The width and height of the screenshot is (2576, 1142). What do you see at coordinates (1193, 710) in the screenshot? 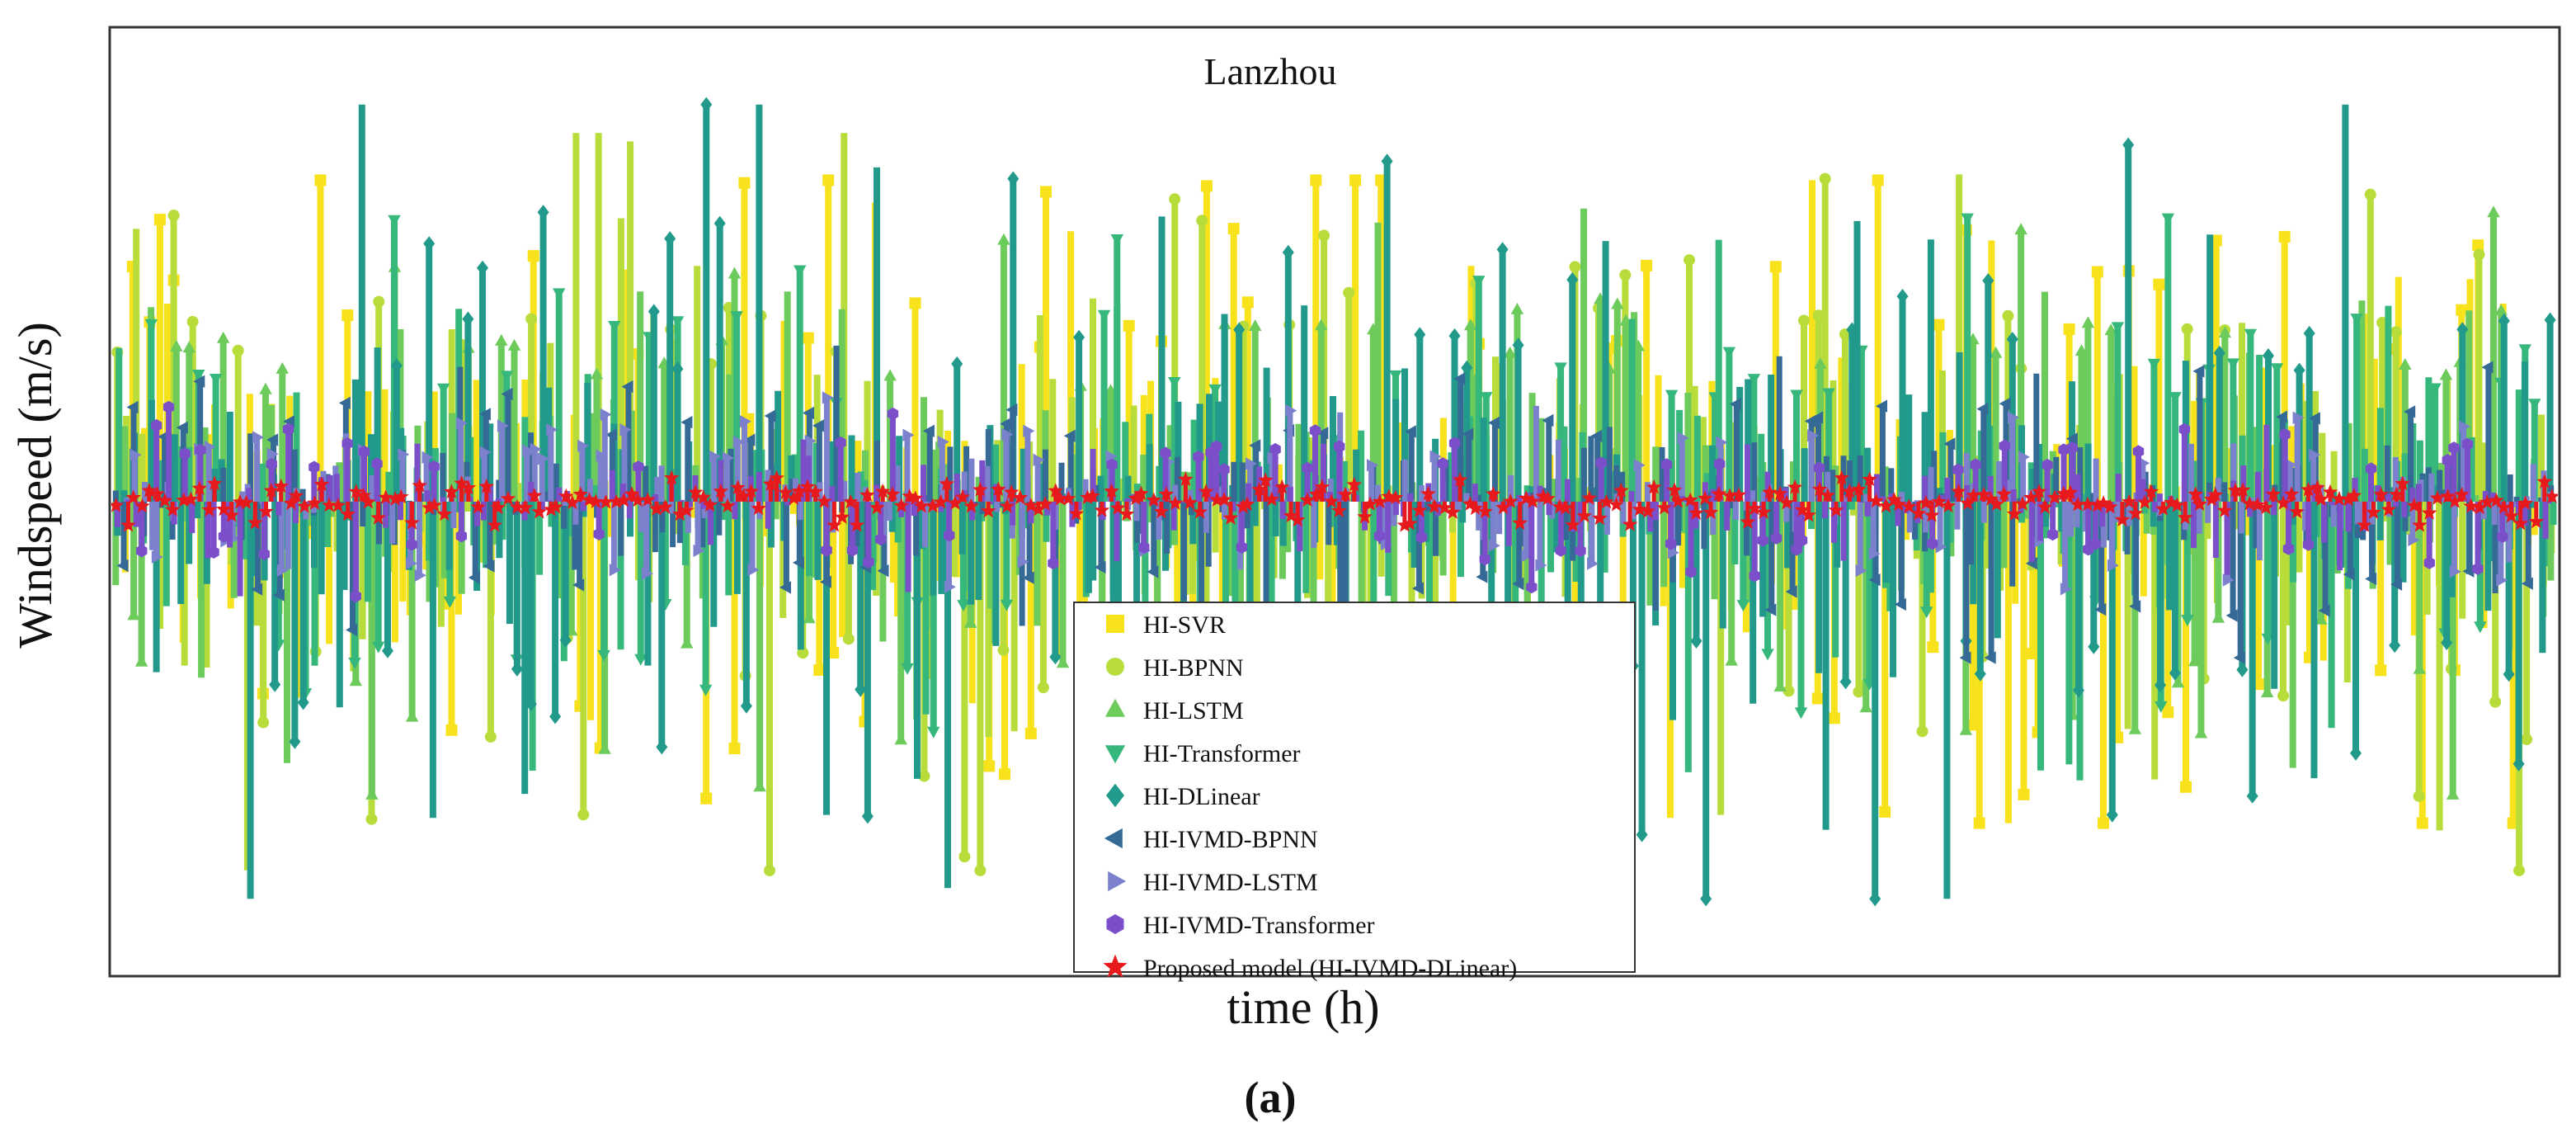
I see `legend-label-3: HI-LSTM` at bounding box center [1193, 710].